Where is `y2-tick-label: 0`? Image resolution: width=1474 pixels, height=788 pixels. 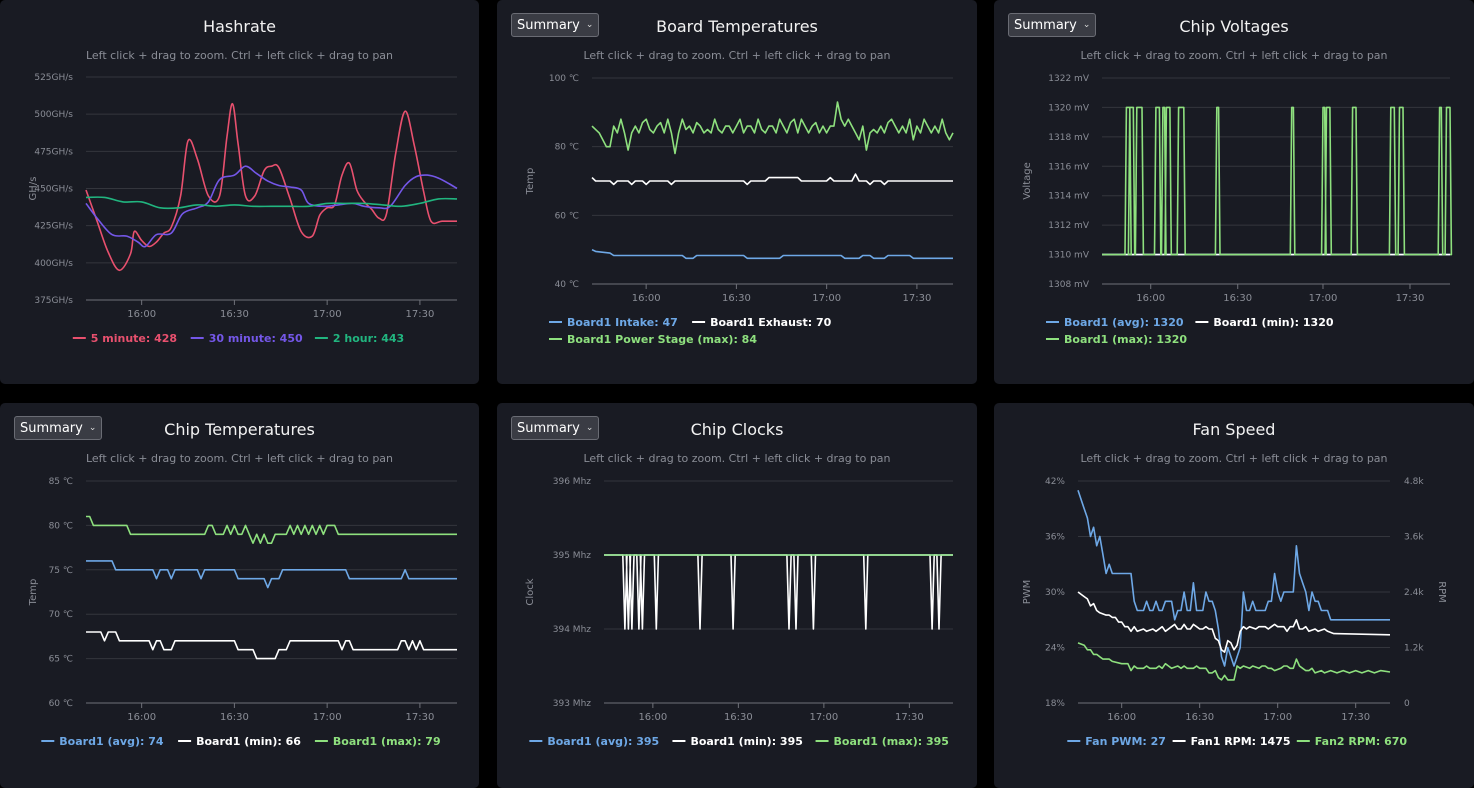 y2-tick-label: 0 is located at coordinates (1407, 704).